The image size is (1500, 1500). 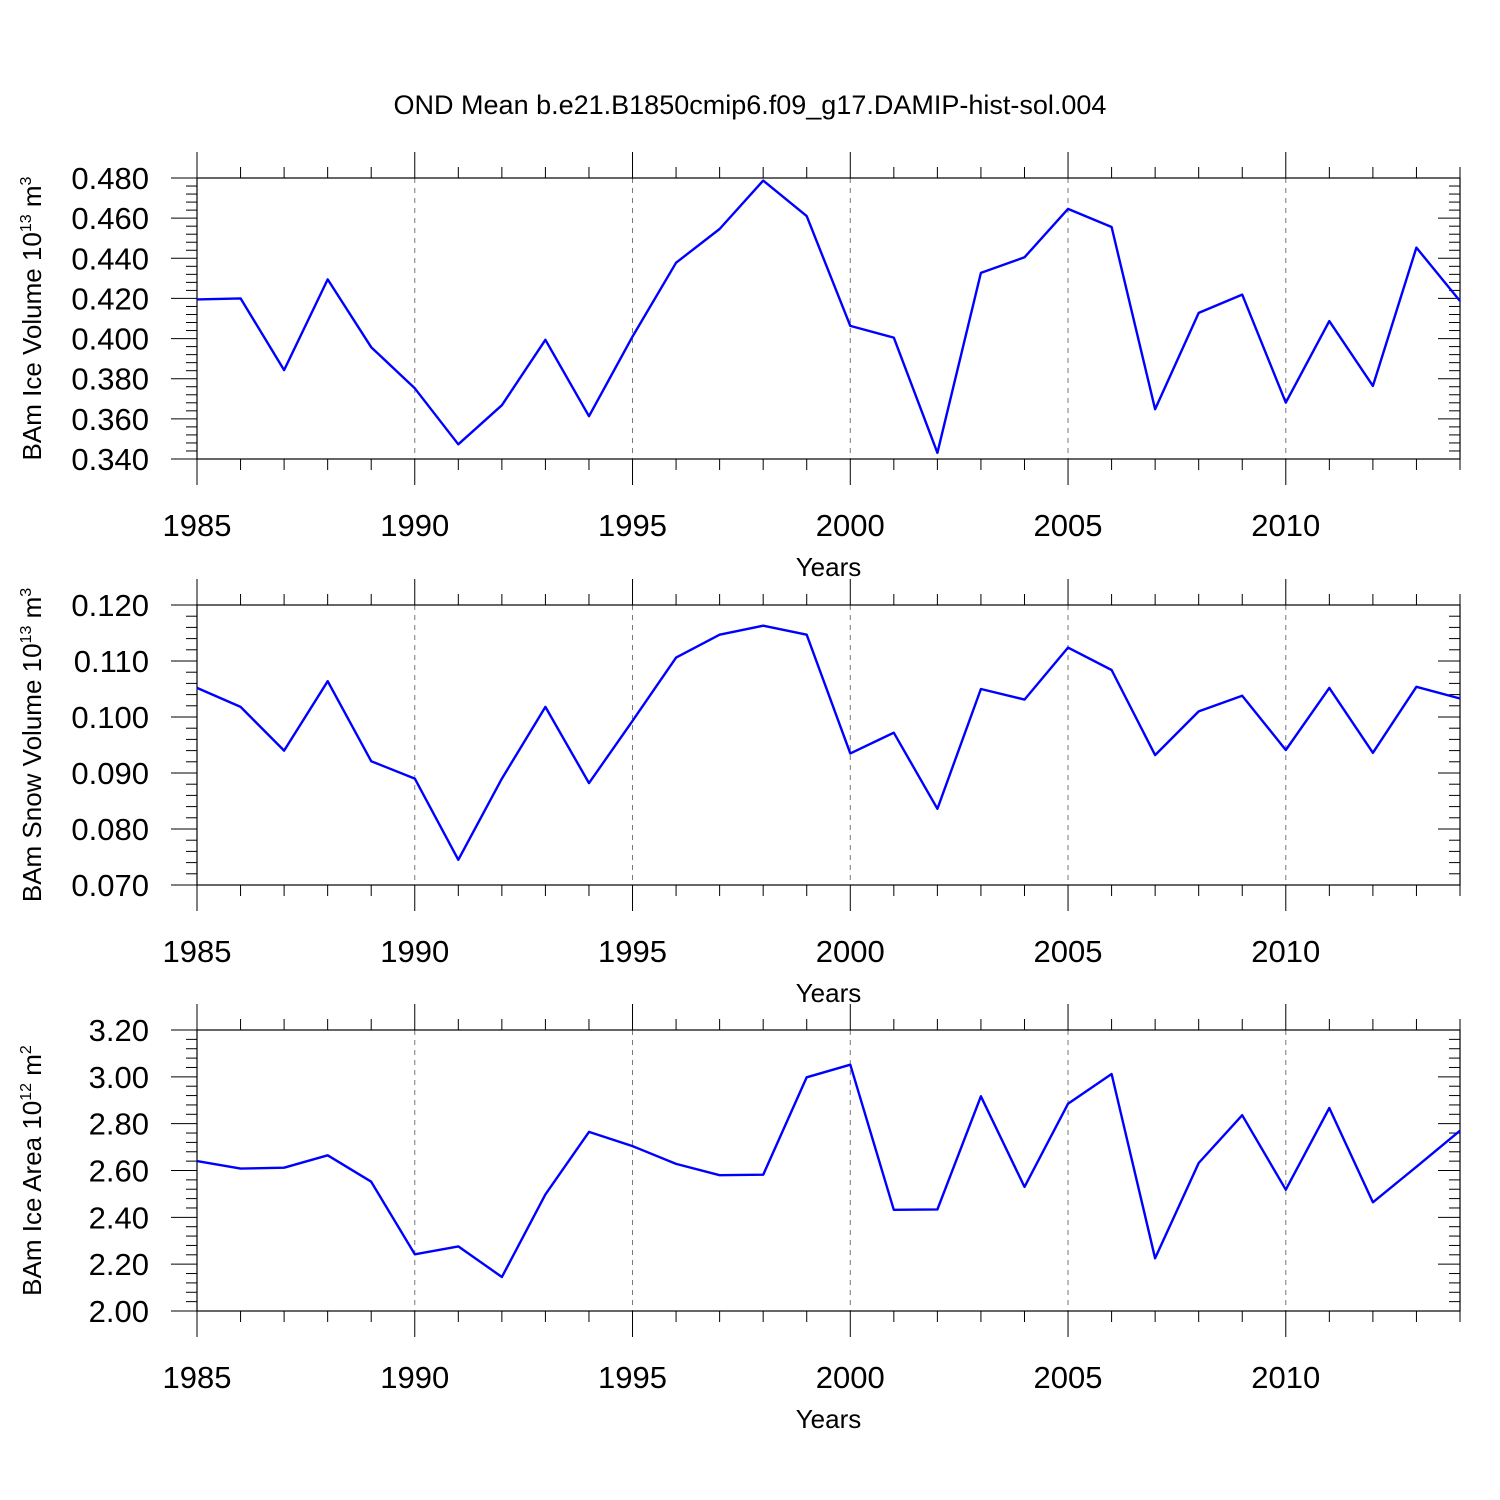 I want to click on y-tick-label: 0.480, so click(x=110, y=178).